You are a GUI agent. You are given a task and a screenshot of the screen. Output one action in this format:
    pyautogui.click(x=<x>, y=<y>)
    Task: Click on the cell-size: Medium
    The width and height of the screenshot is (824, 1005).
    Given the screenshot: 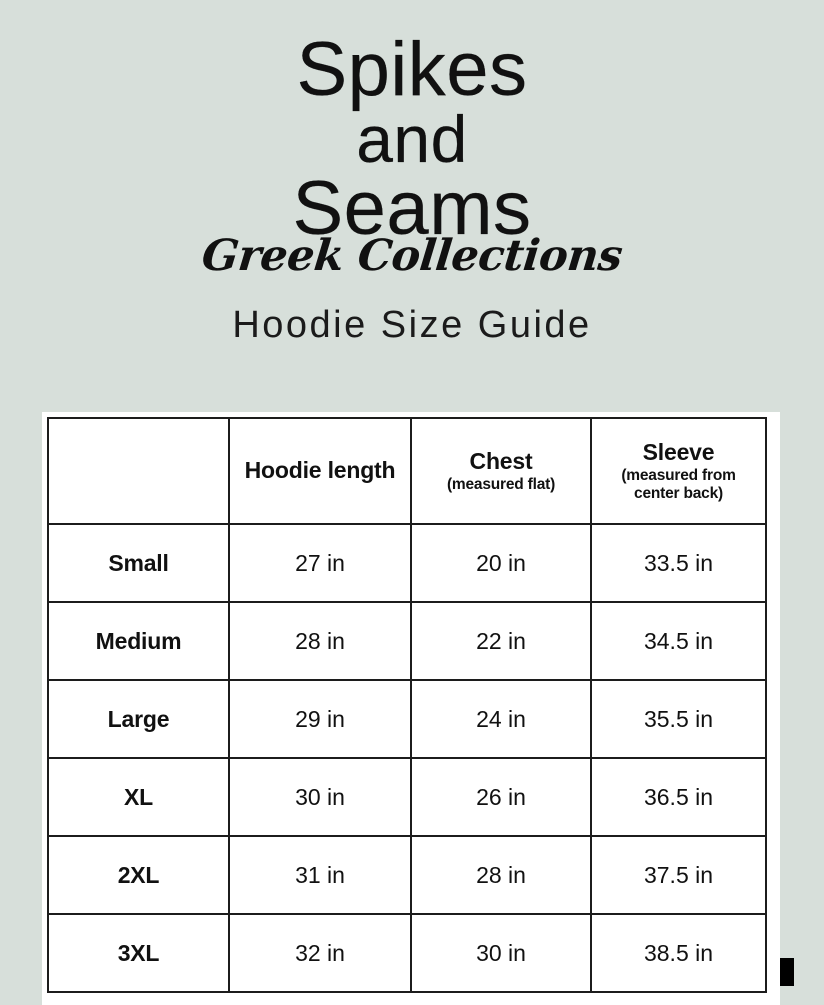 What is the action you would take?
    pyautogui.click(x=138, y=641)
    